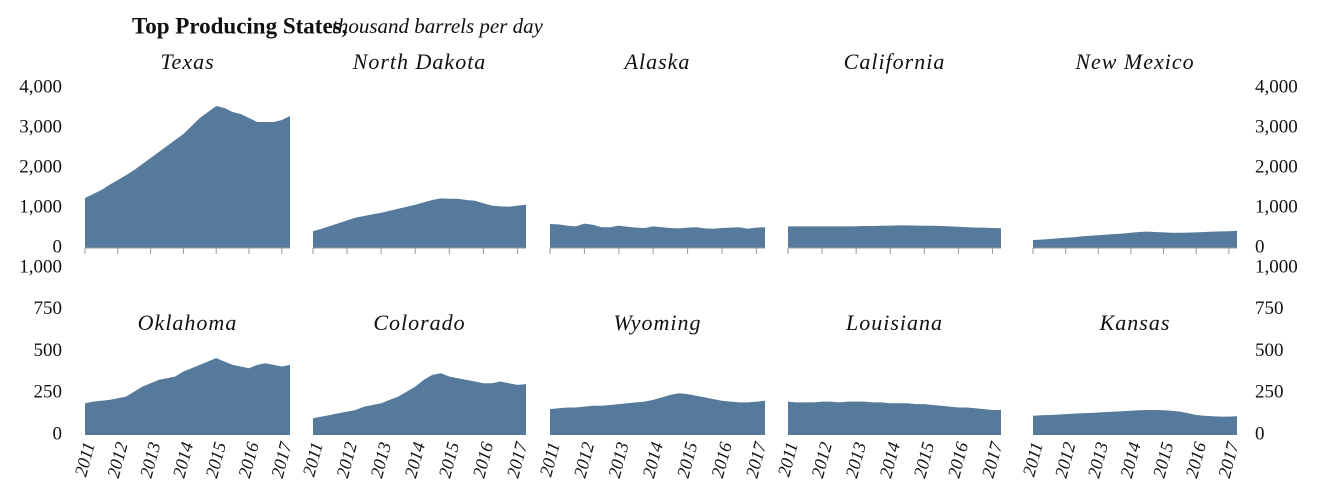 The width and height of the screenshot is (1330, 498). What do you see at coordinates (657, 61) in the screenshot?
I see `panel-title: Alaska` at bounding box center [657, 61].